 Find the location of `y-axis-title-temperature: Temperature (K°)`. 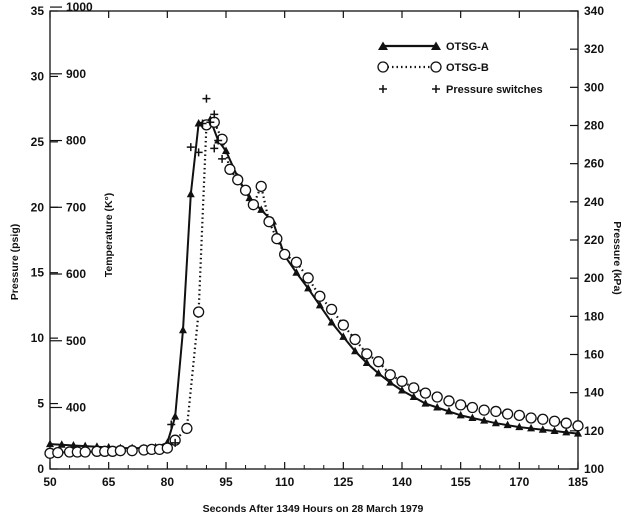

y-axis-title-temperature: Temperature (K°) is located at coordinates (109, 235).